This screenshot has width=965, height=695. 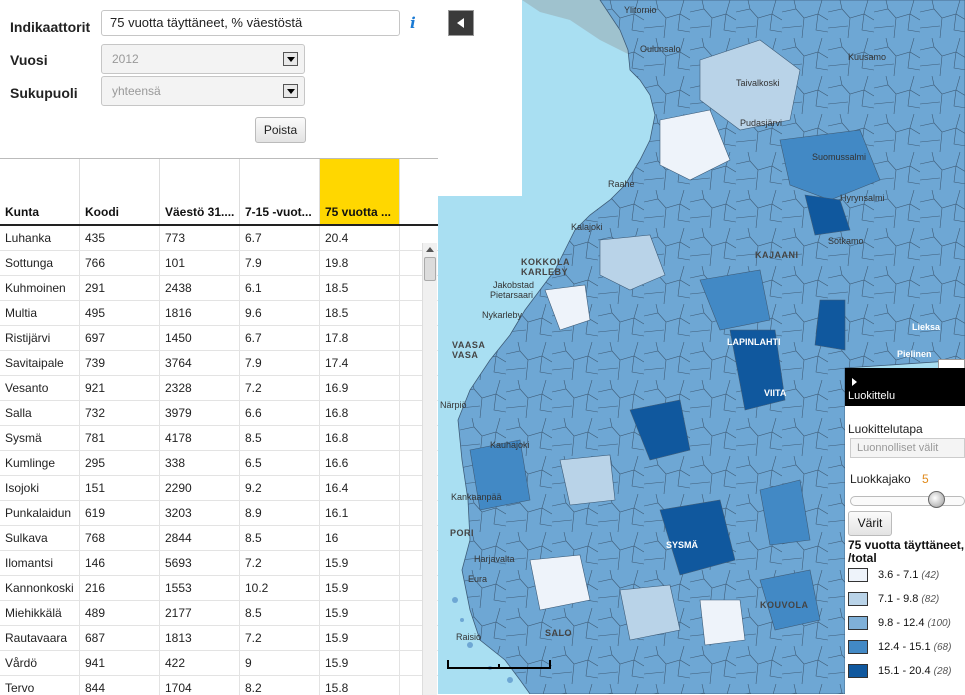 What do you see at coordinates (40, 238) in the screenshot?
I see `table-cell: Luhanka` at bounding box center [40, 238].